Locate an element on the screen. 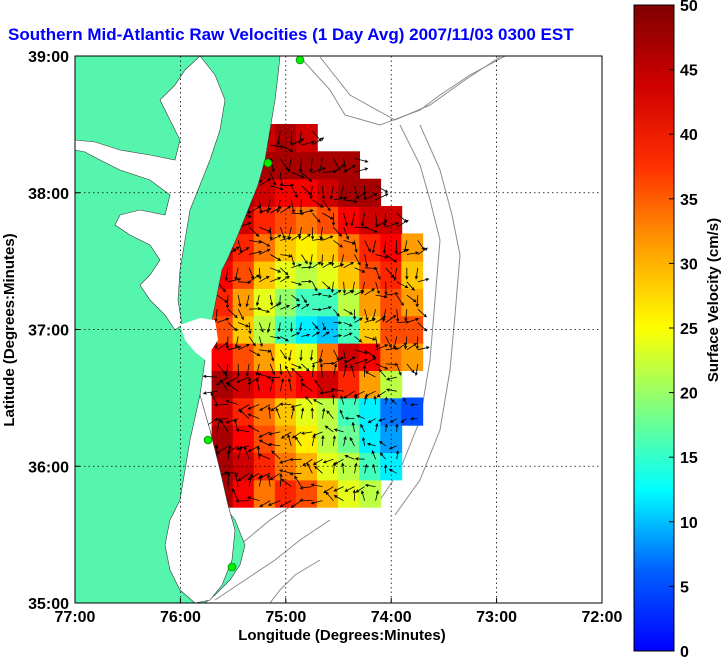 Image resolution: width=724 pixels, height=659 pixels. y-tick-label: 38:00 is located at coordinates (48, 194).